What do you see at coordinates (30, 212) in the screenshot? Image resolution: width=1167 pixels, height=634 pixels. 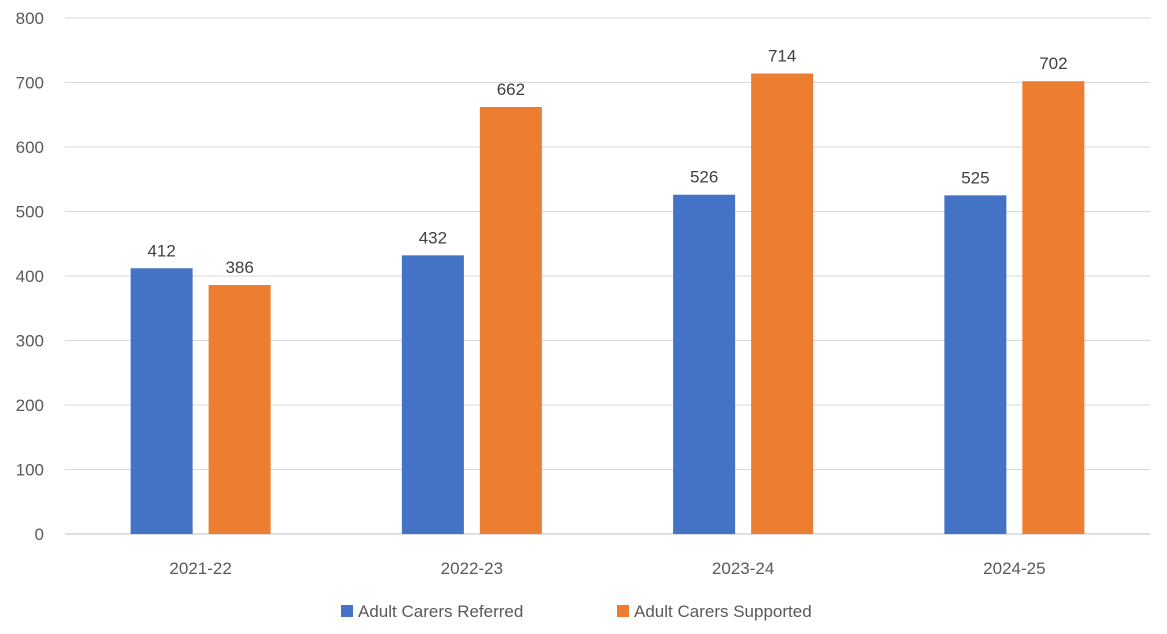 I see `y-tick-label: 500` at bounding box center [30, 212].